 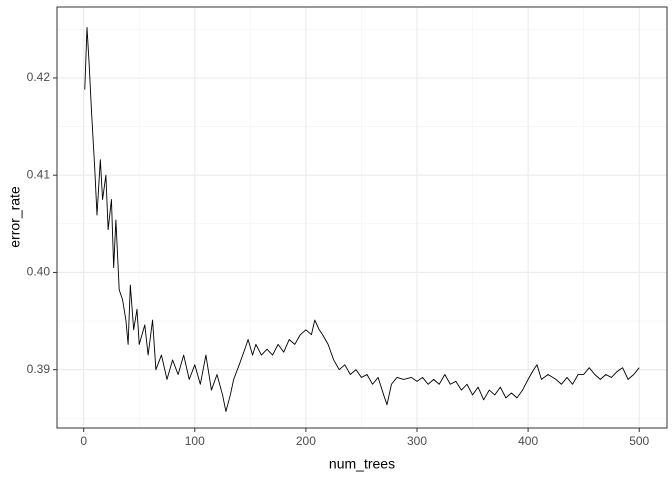 I want to click on x-tick-label: 500, so click(x=639, y=441).